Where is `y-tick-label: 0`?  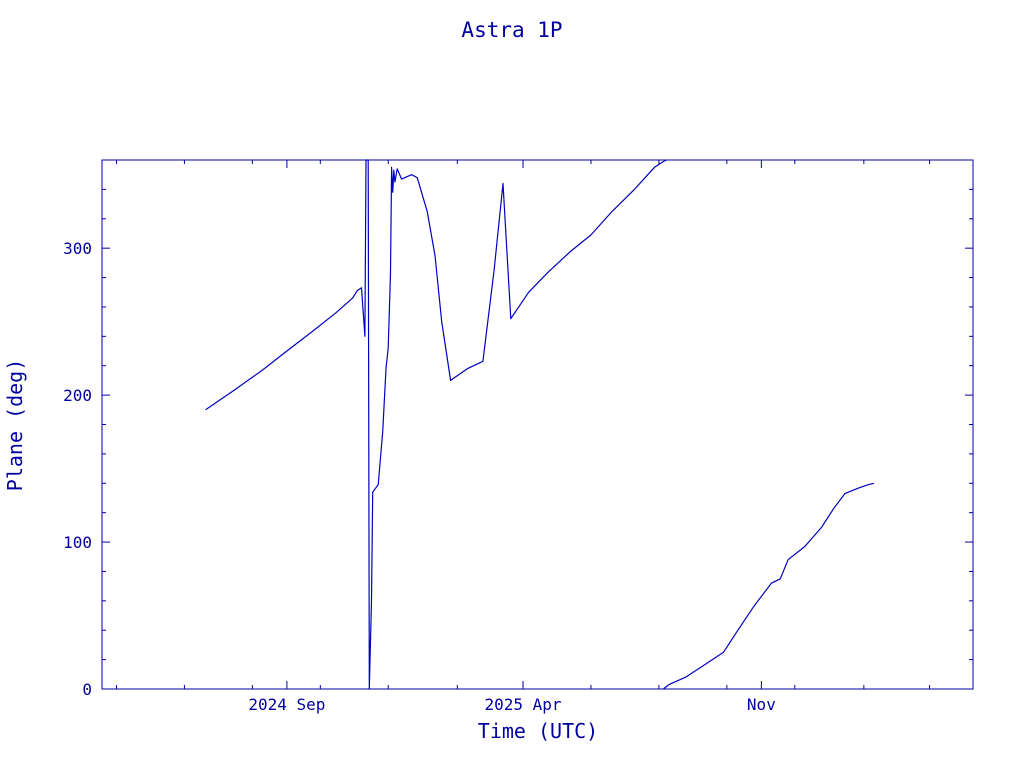
y-tick-label: 0 is located at coordinates (87, 689).